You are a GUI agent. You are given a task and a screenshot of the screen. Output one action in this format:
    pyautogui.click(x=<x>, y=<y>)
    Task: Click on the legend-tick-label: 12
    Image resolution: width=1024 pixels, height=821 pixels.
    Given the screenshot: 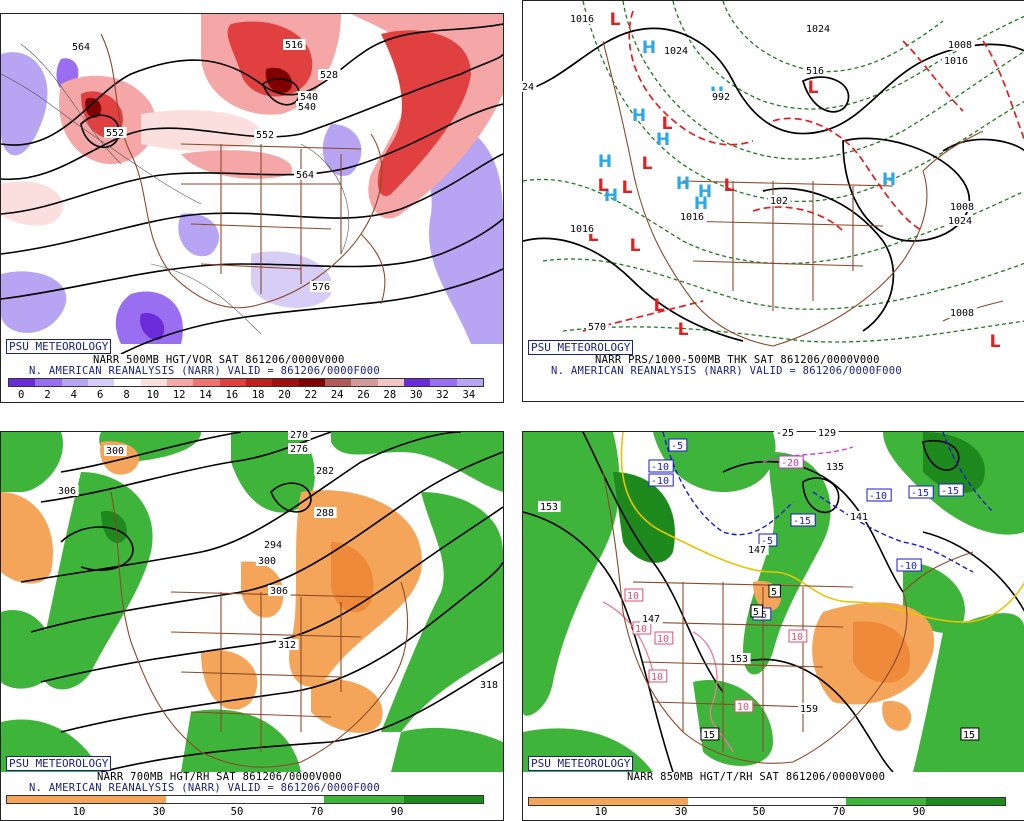 What is the action you would take?
    pyautogui.click(x=179, y=395)
    